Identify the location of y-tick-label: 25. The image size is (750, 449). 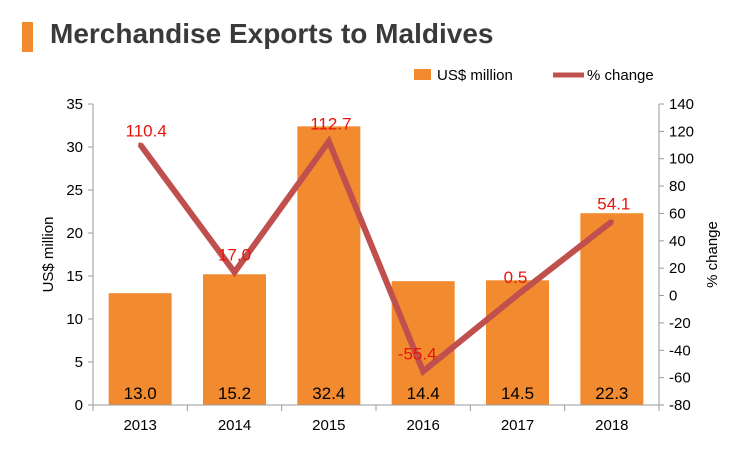
(74, 190).